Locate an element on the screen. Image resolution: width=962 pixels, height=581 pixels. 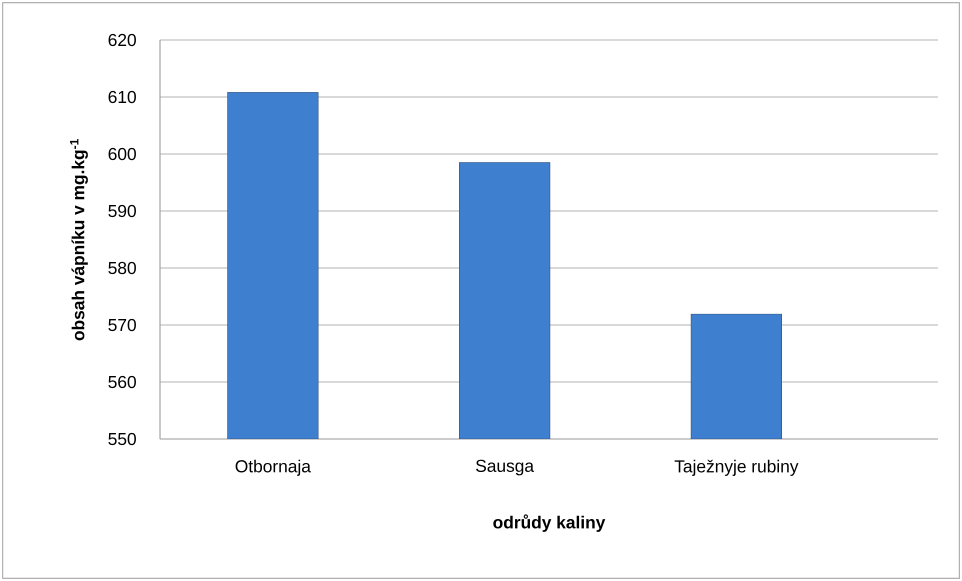
y-tick-label: 580 is located at coordinates (122, 268).